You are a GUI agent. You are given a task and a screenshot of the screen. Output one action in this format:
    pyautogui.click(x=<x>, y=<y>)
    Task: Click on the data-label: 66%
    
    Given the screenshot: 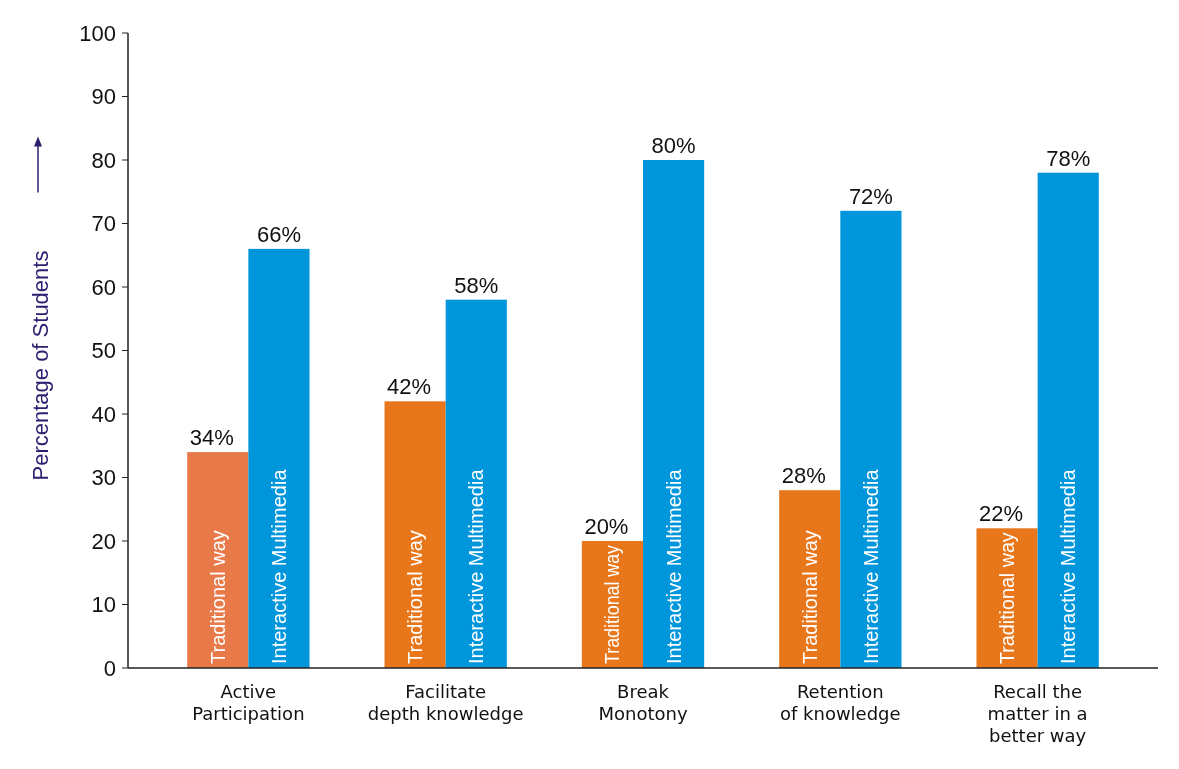 What is the action you would take?
    pyautogui.click(x=278, y=234)
    